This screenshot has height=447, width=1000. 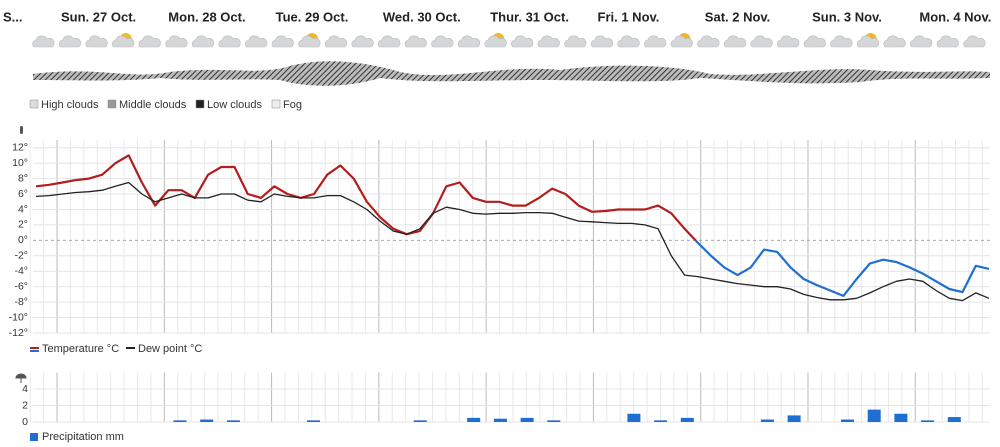 I want to click on cloud-shape, so click(x=511, y=73).